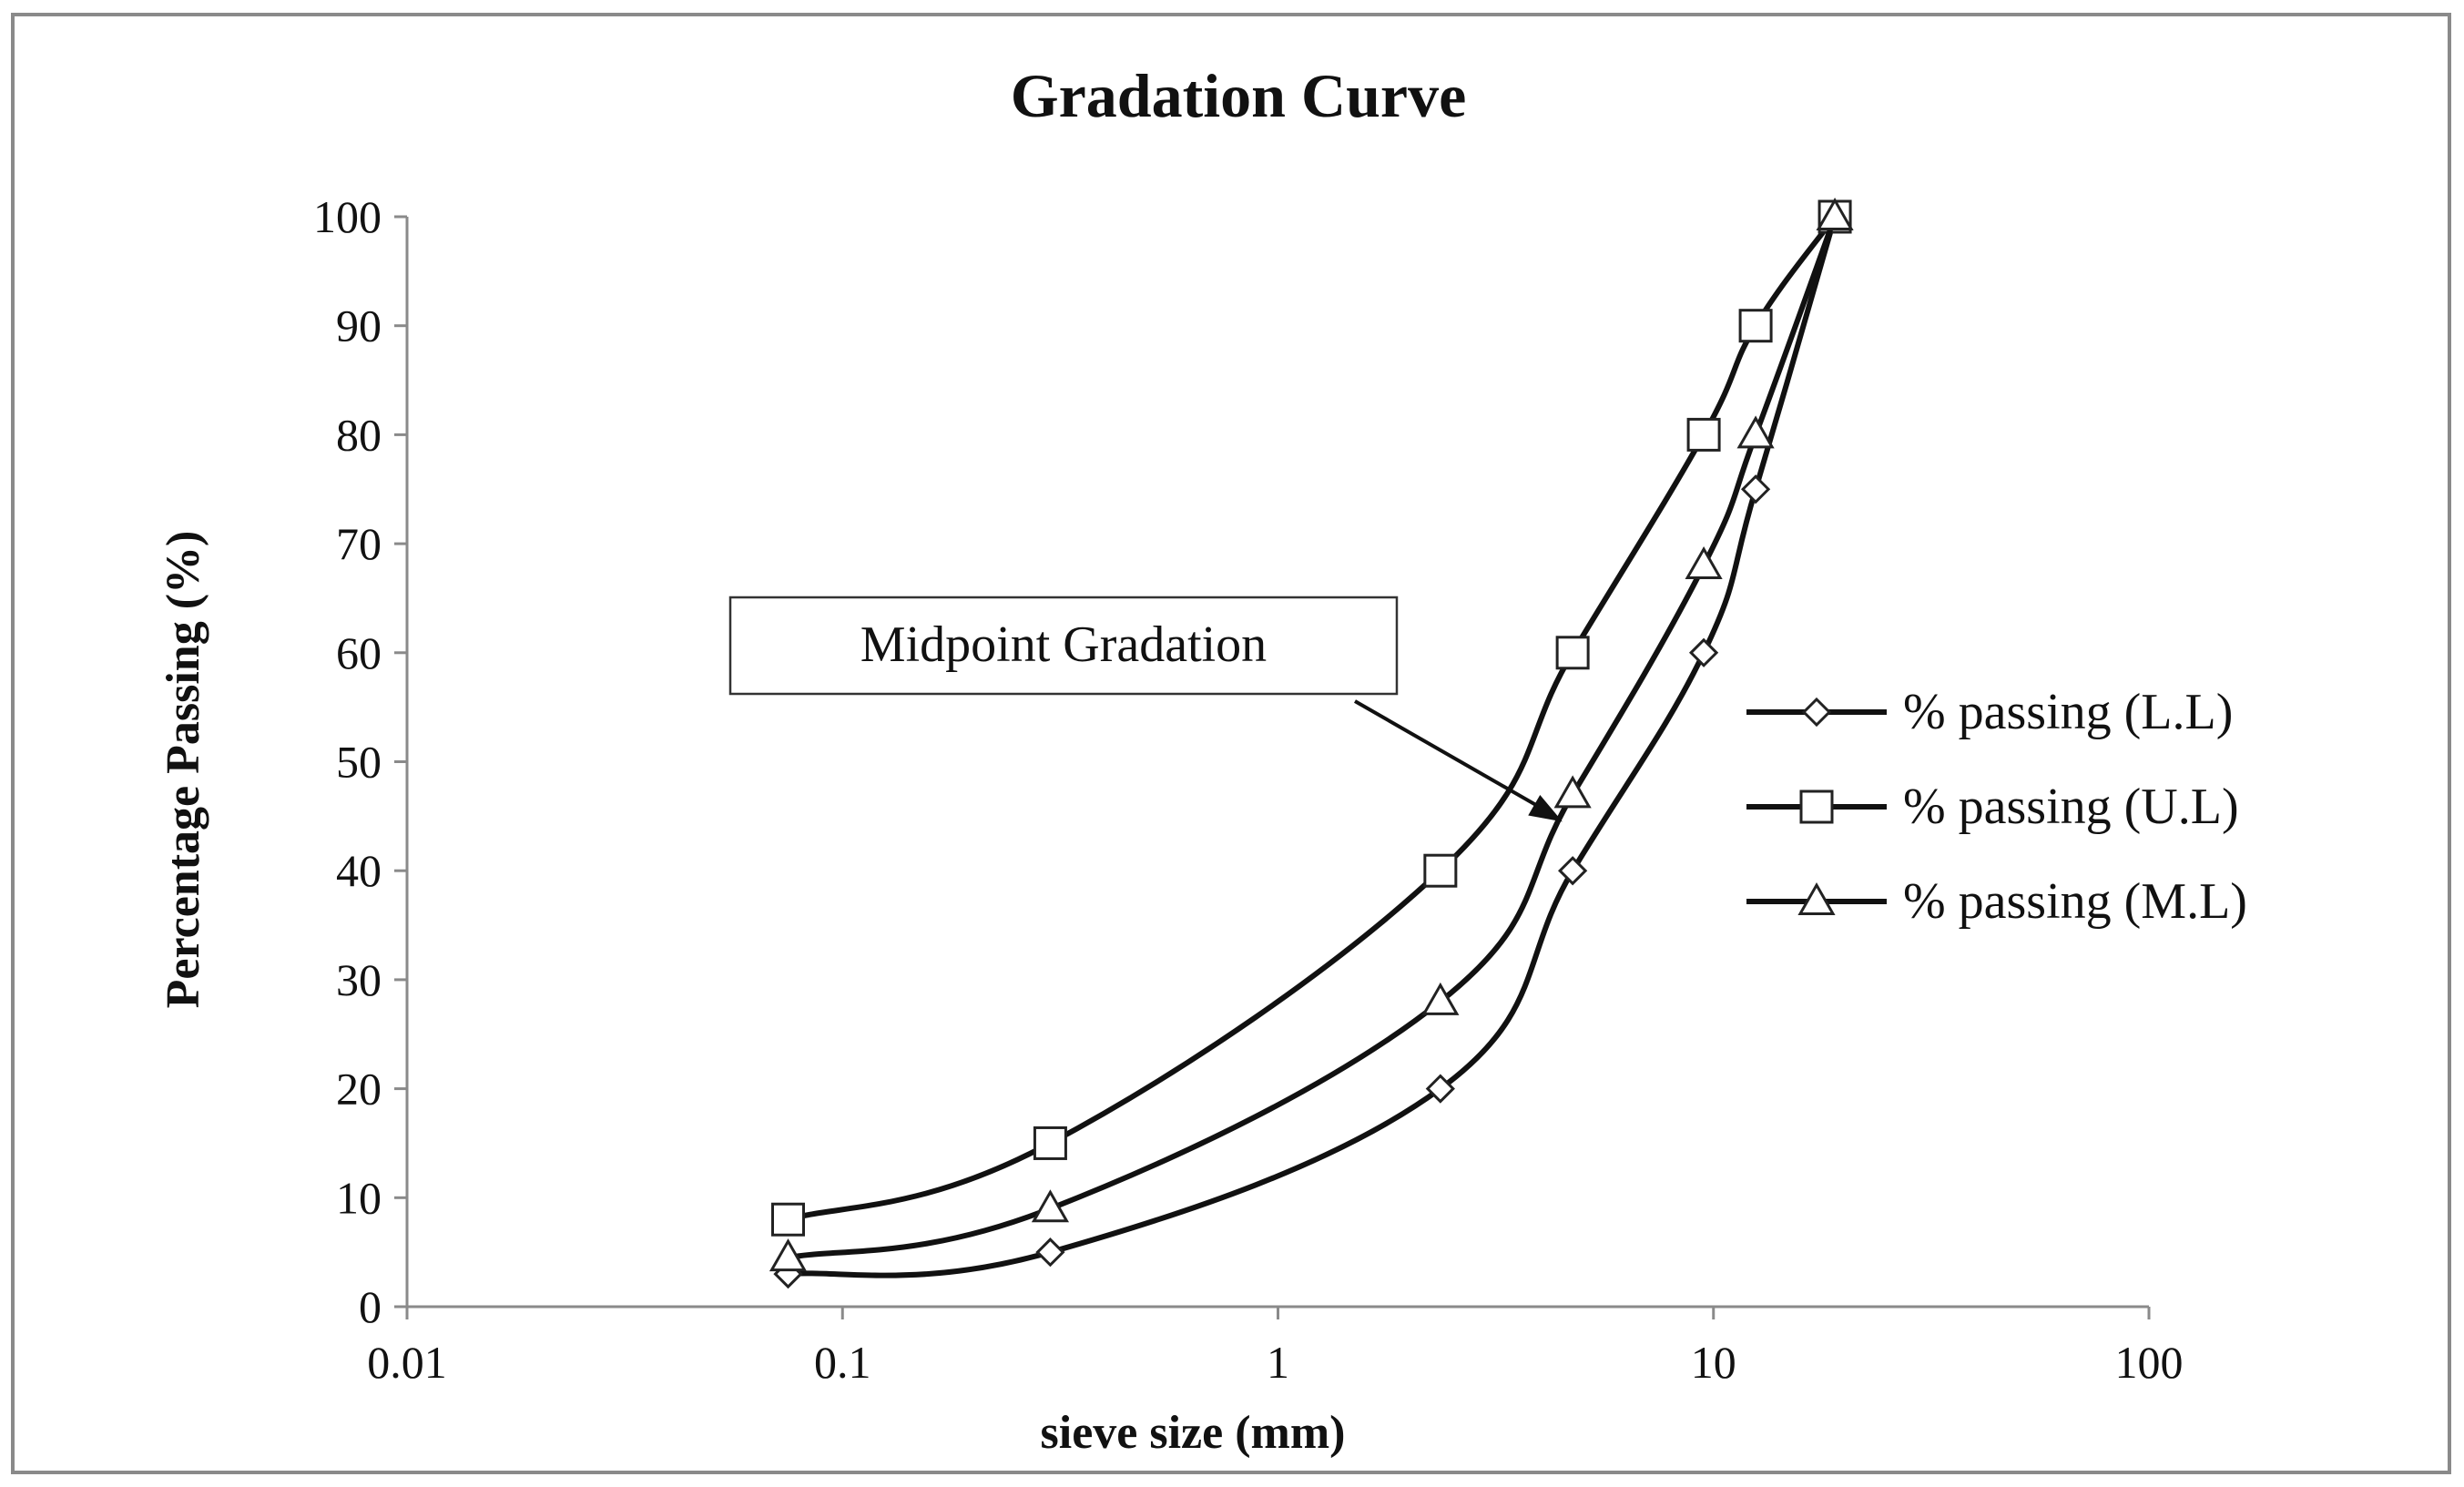  What do you see at coordinates (2068, 712) in the screenshot?
I see `legend-label-ll: % passing (L.L)` at bounding box center [2068, 712].